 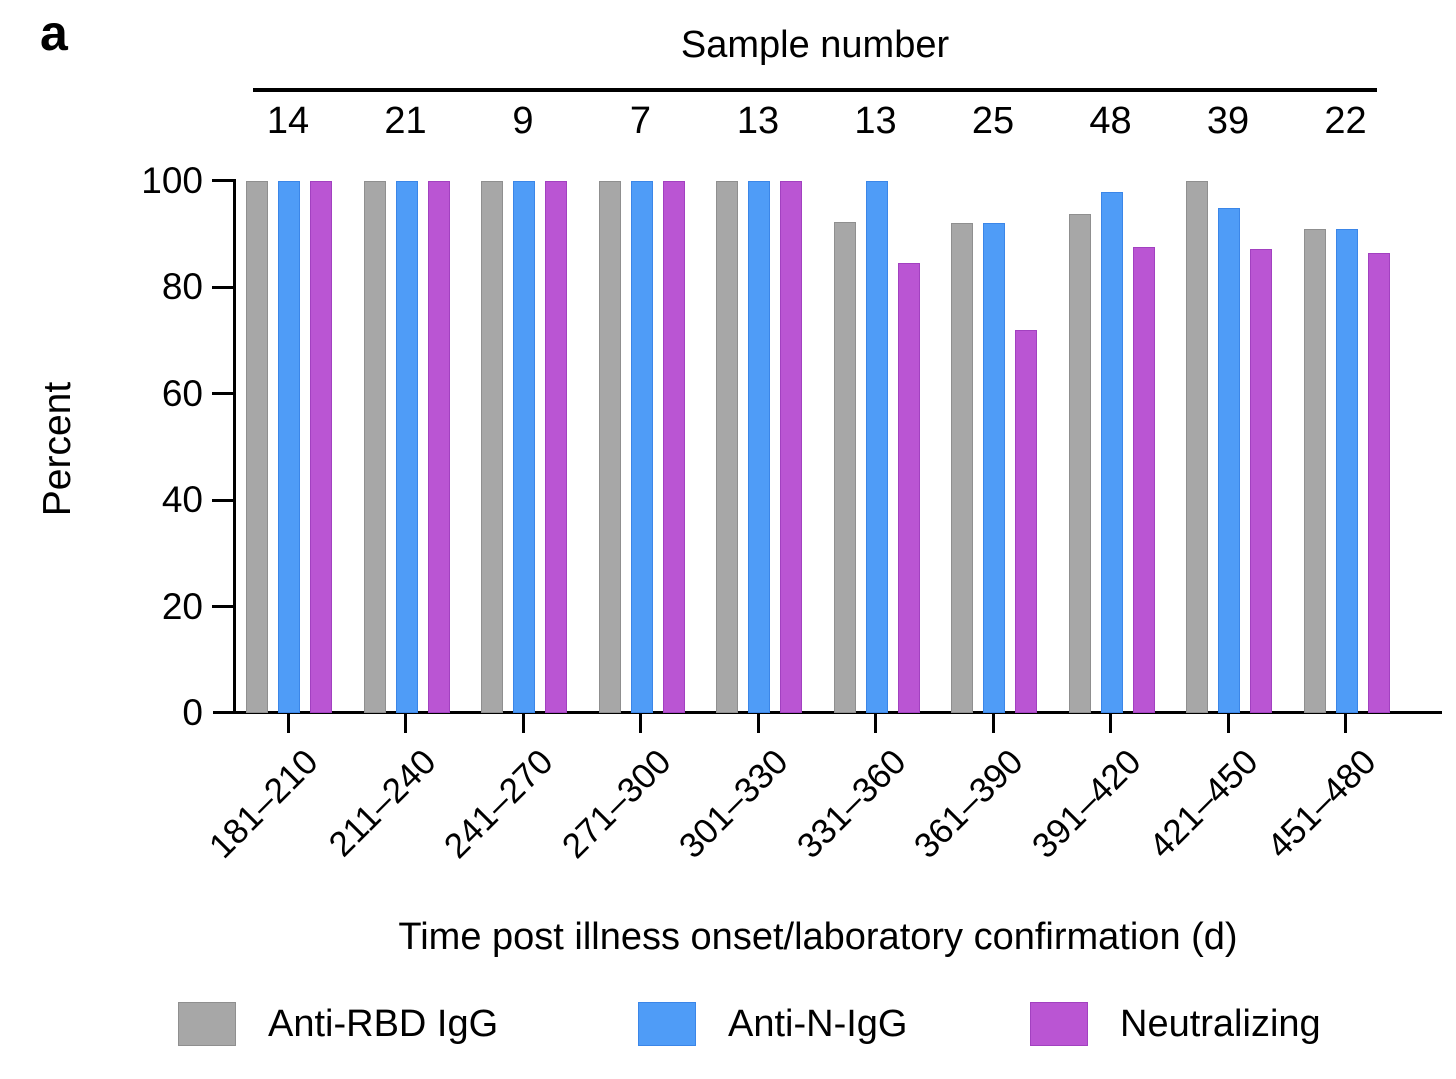 What do you see at coordinates (288, 121) in the screenshot?
I see `sample-count: 14` at bounding box center [288, 121].